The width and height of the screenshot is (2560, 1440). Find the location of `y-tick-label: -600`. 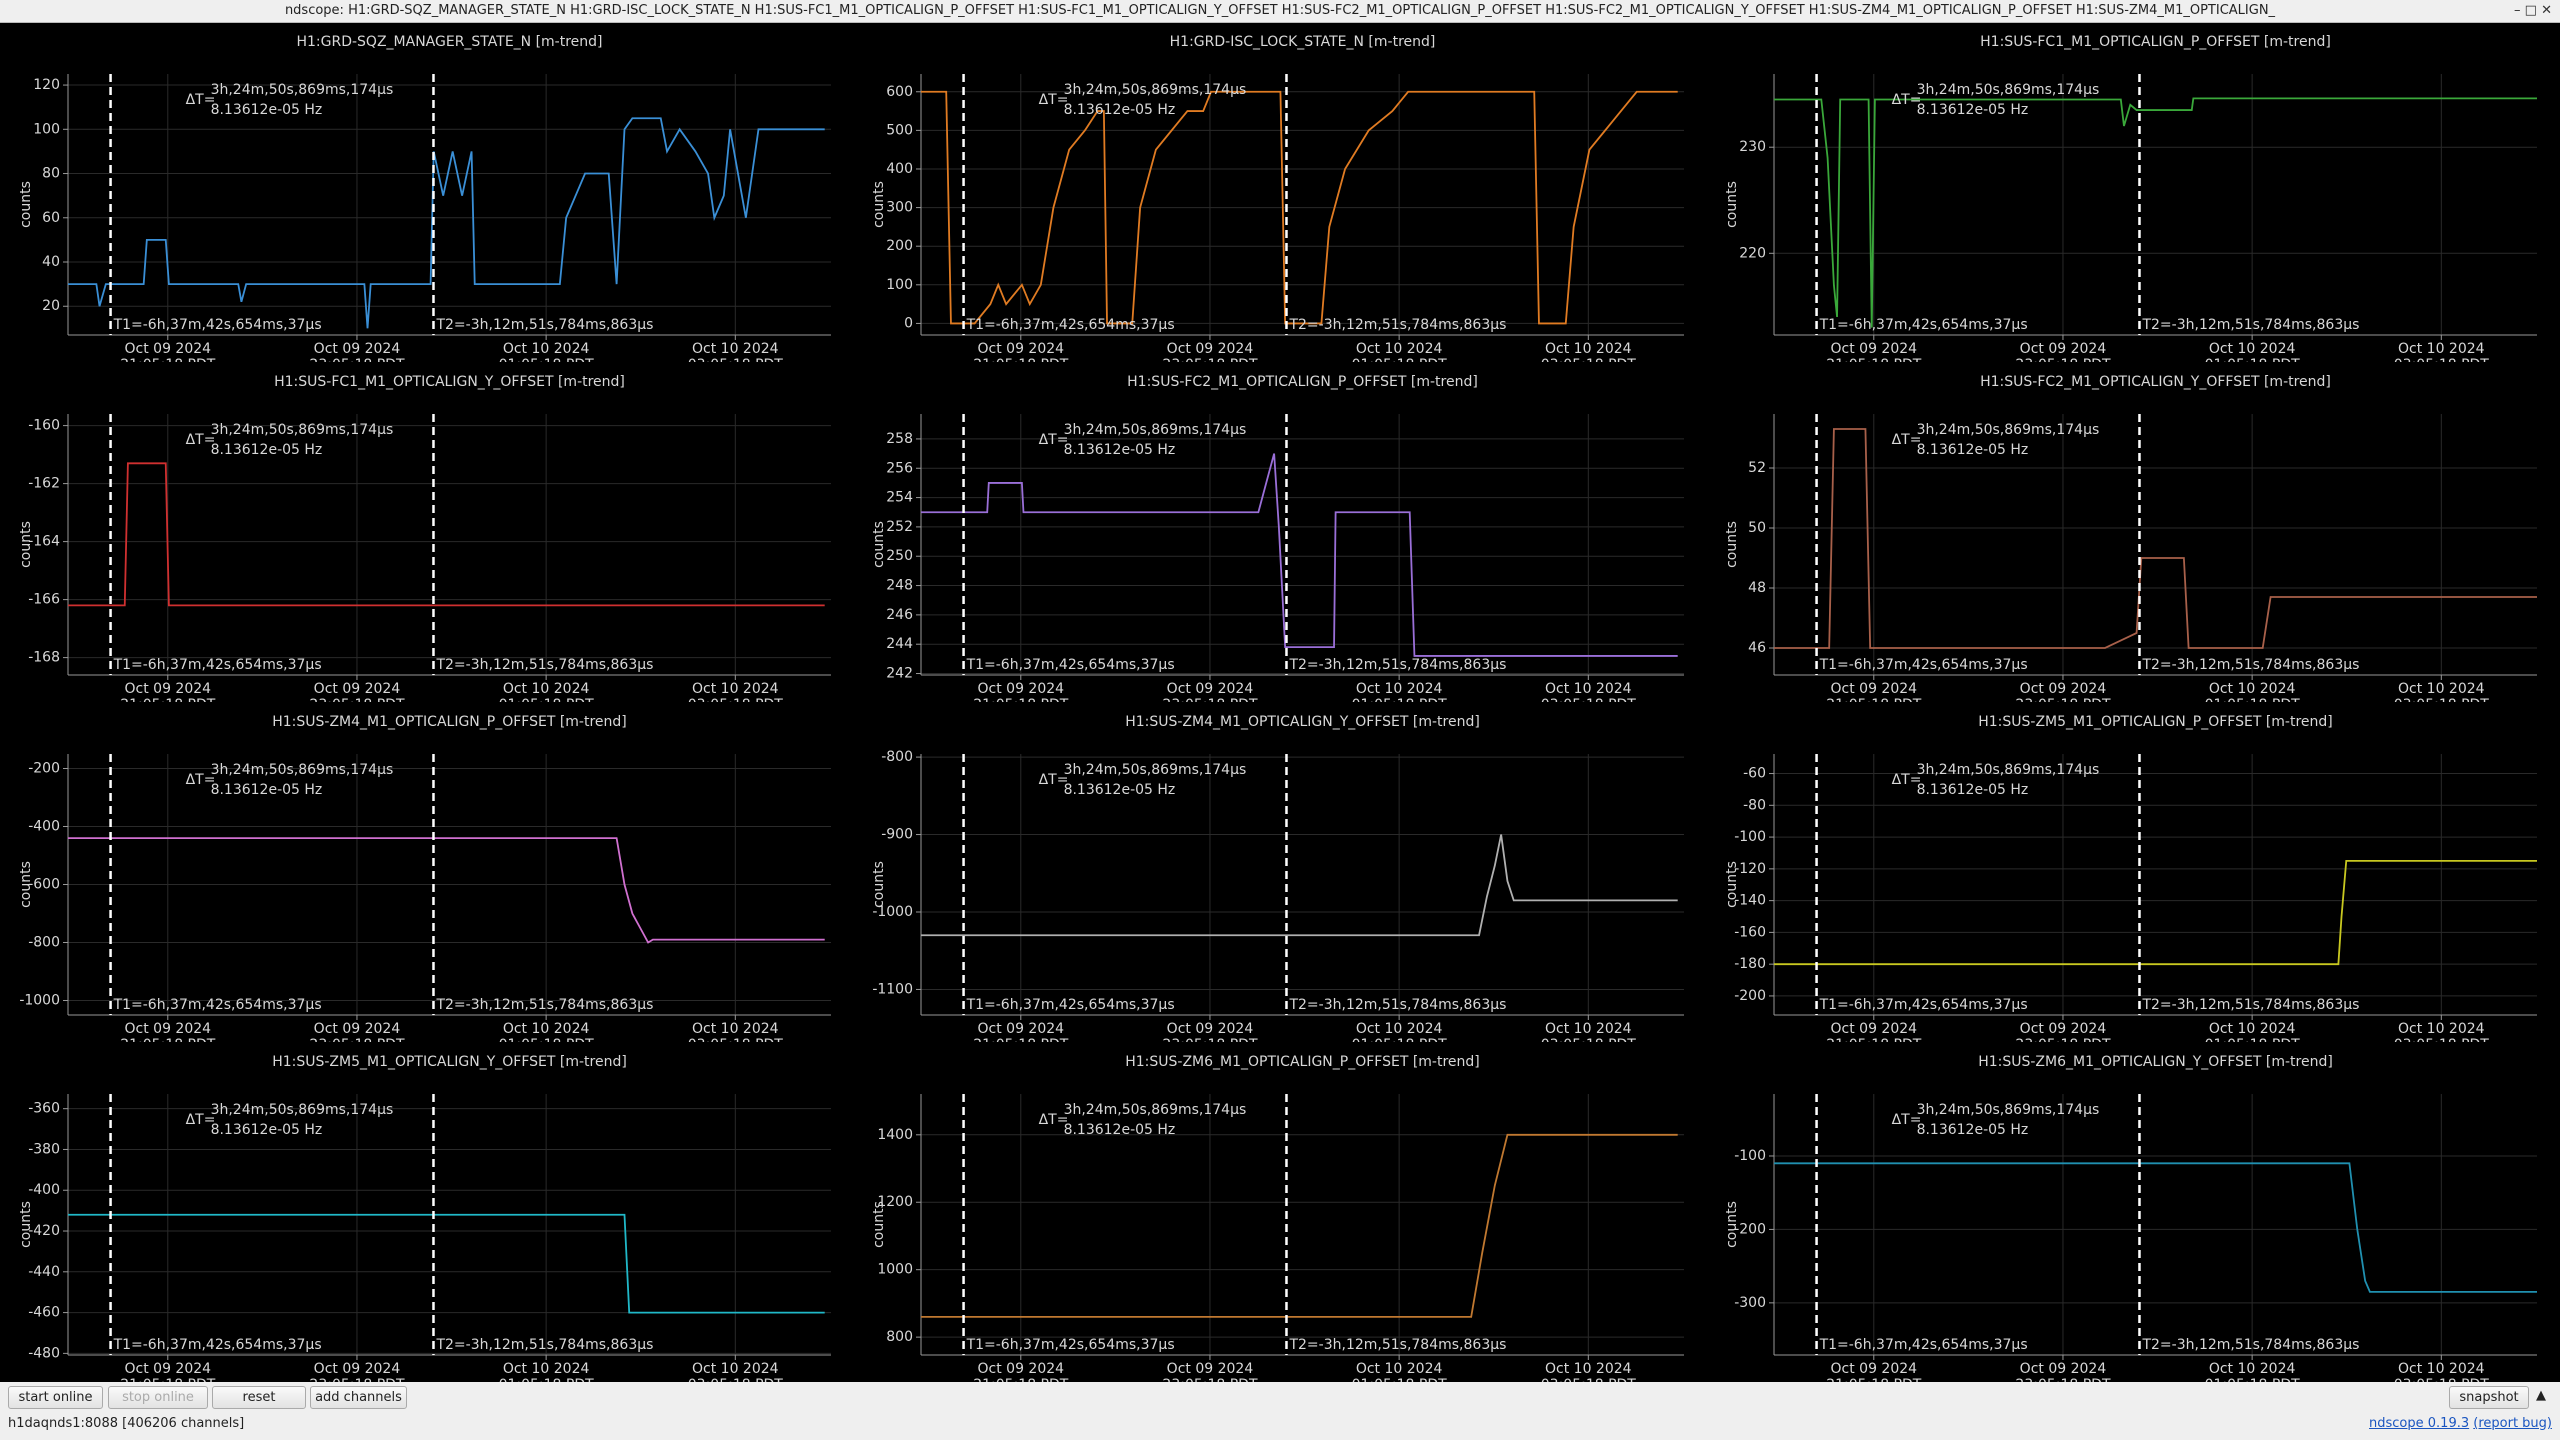

y-tick-label: -600 is located at coordinates (44, 885).